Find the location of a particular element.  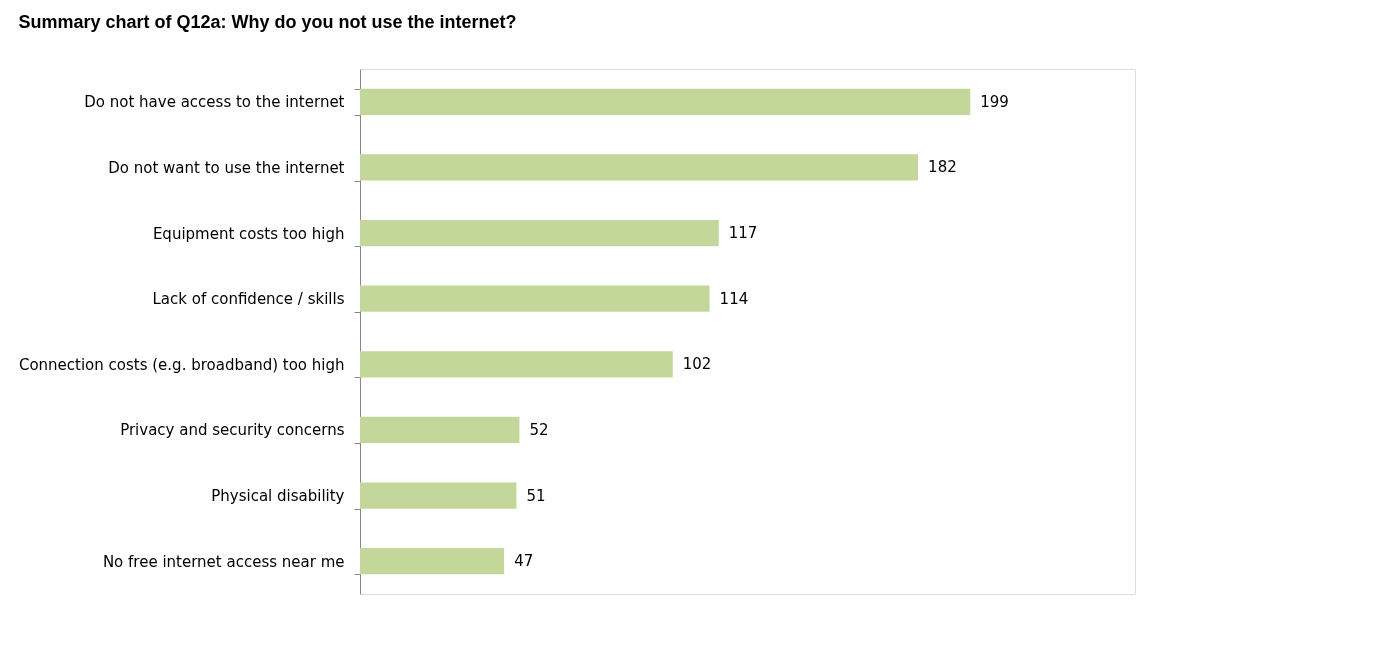

y-tick-label: Connection costs (e.g. broadband) too high is located at coordinates (181, 364).